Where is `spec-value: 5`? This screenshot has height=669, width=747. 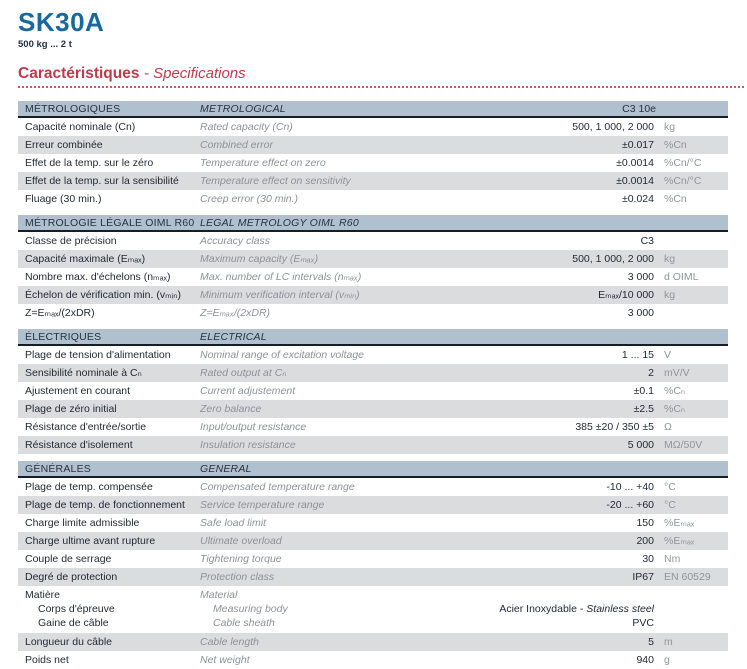
spec-value: 5 is located at coordinates (651, 642).